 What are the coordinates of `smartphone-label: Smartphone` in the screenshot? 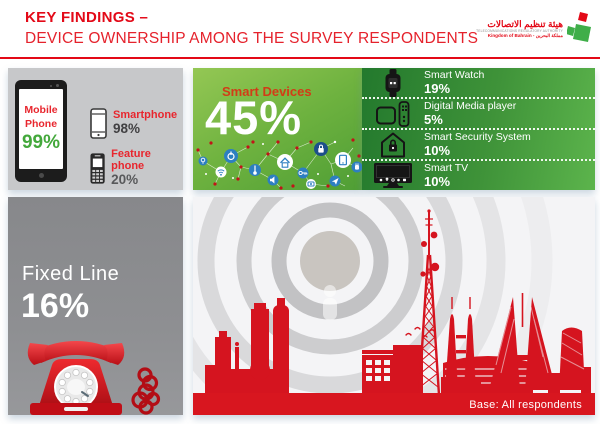 It's located at (145, 115).